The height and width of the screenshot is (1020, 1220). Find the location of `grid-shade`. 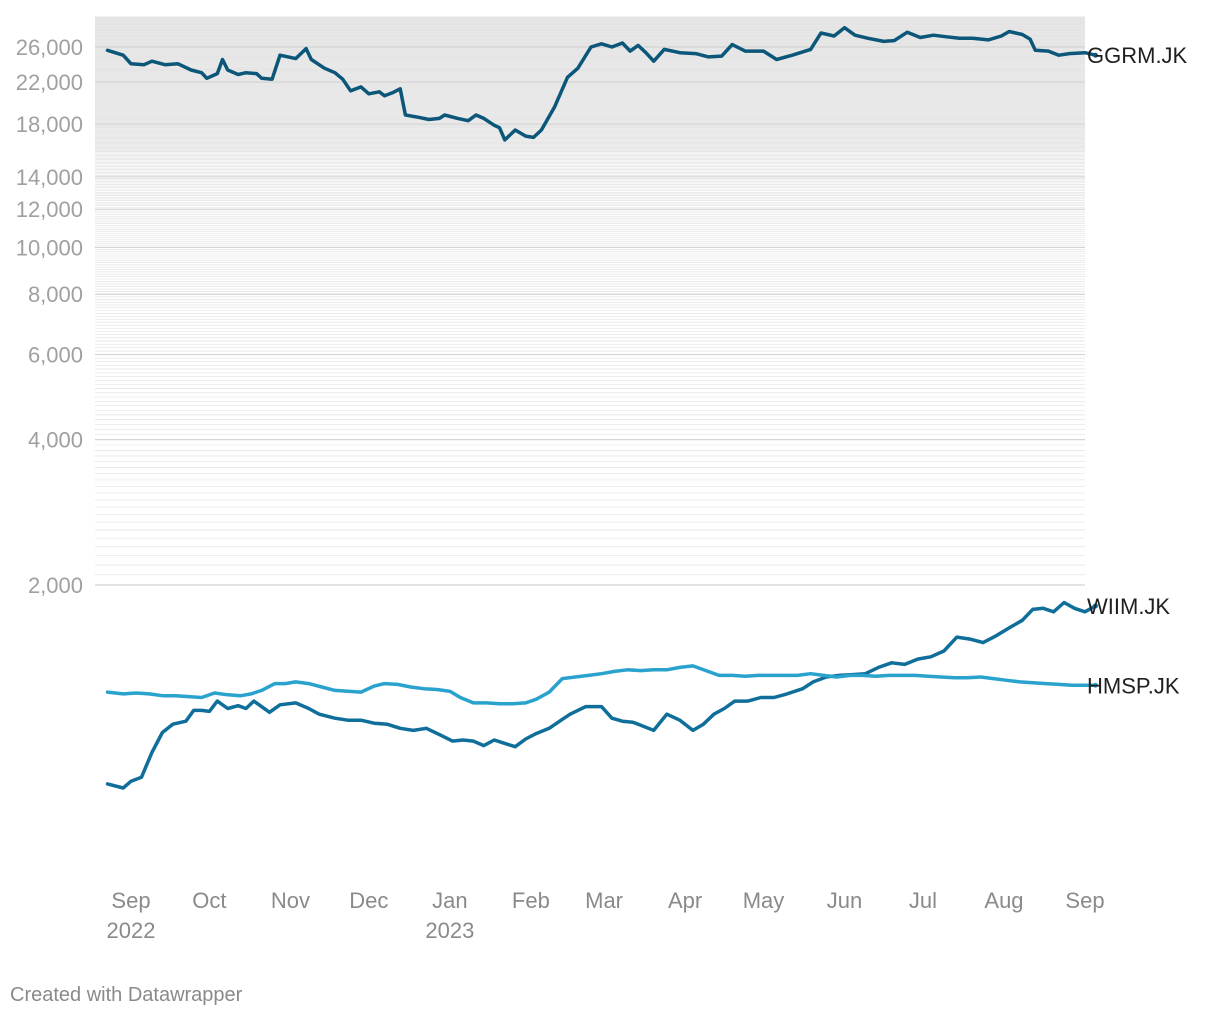

grid-shade is located at coordinates (590, 84).